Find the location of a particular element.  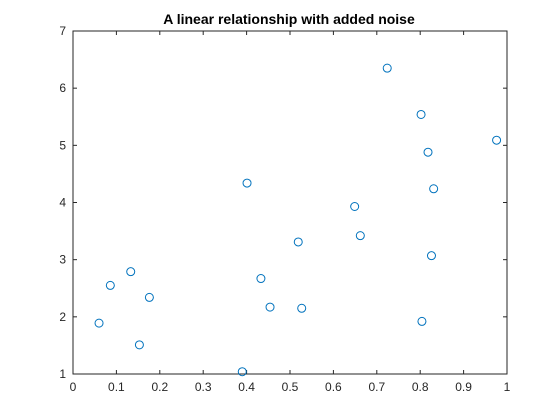

y-tick-label: 1 is located at coordinates (62, 374).